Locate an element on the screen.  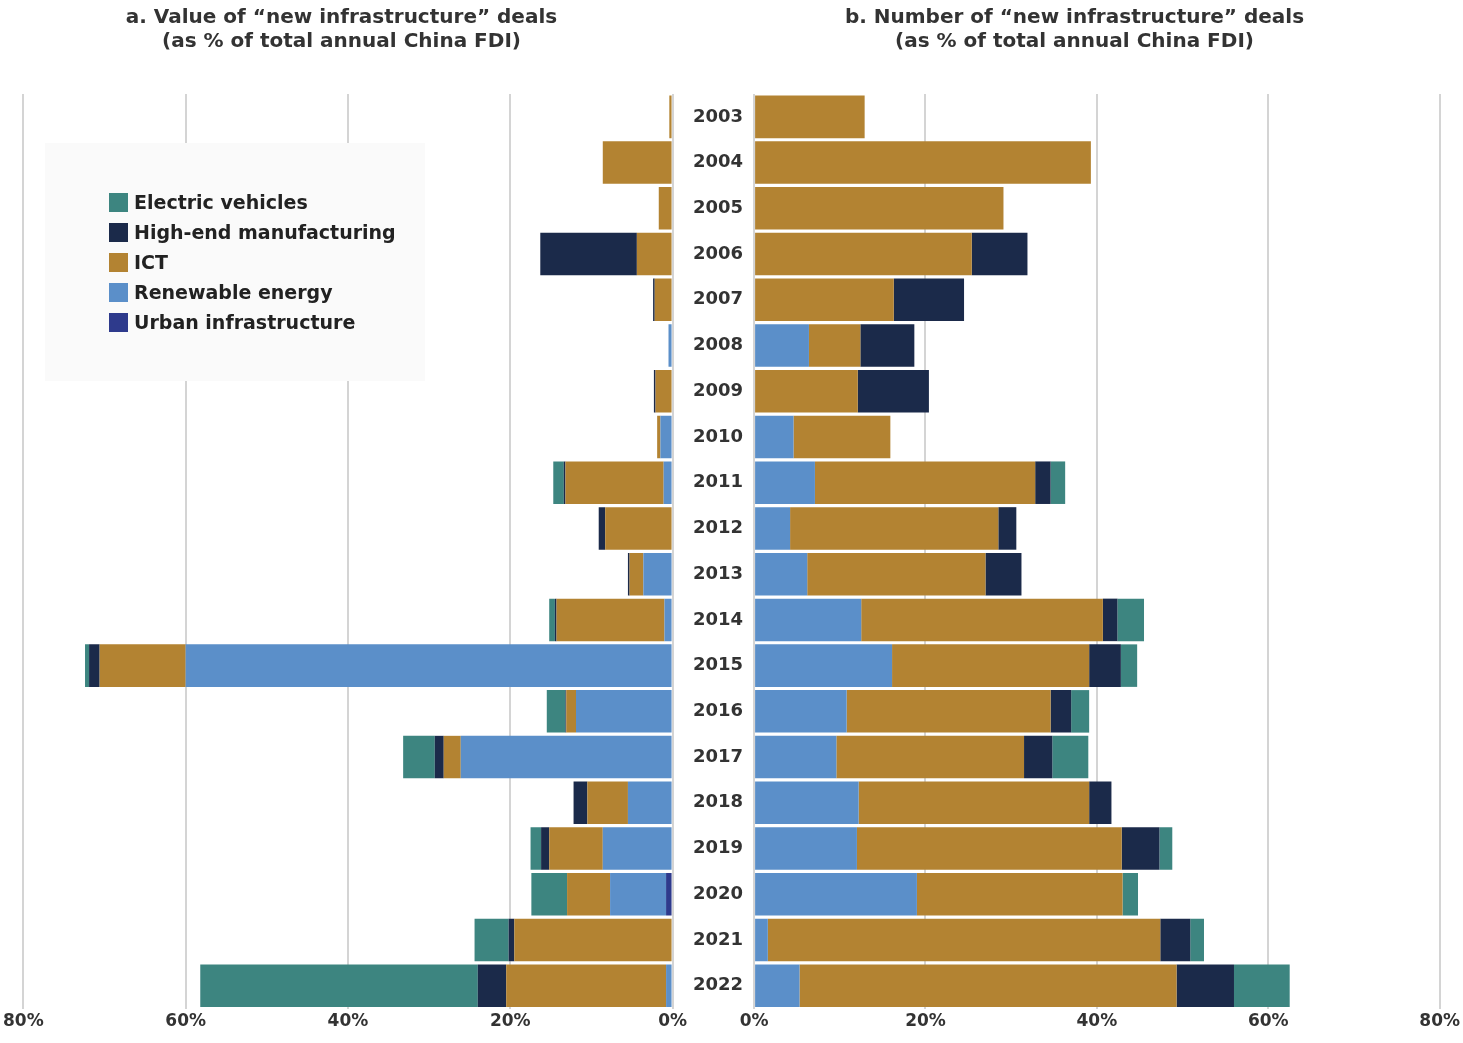
y-tick-label: 2015 is located at coordinates (718, 664).